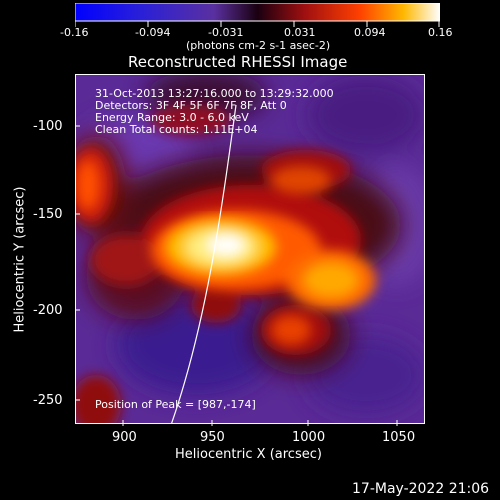  Describe the element at coordinates (421, 489) in the screenshot. I see `footer-timestamp: 17-May-2022 21:06` at that location.